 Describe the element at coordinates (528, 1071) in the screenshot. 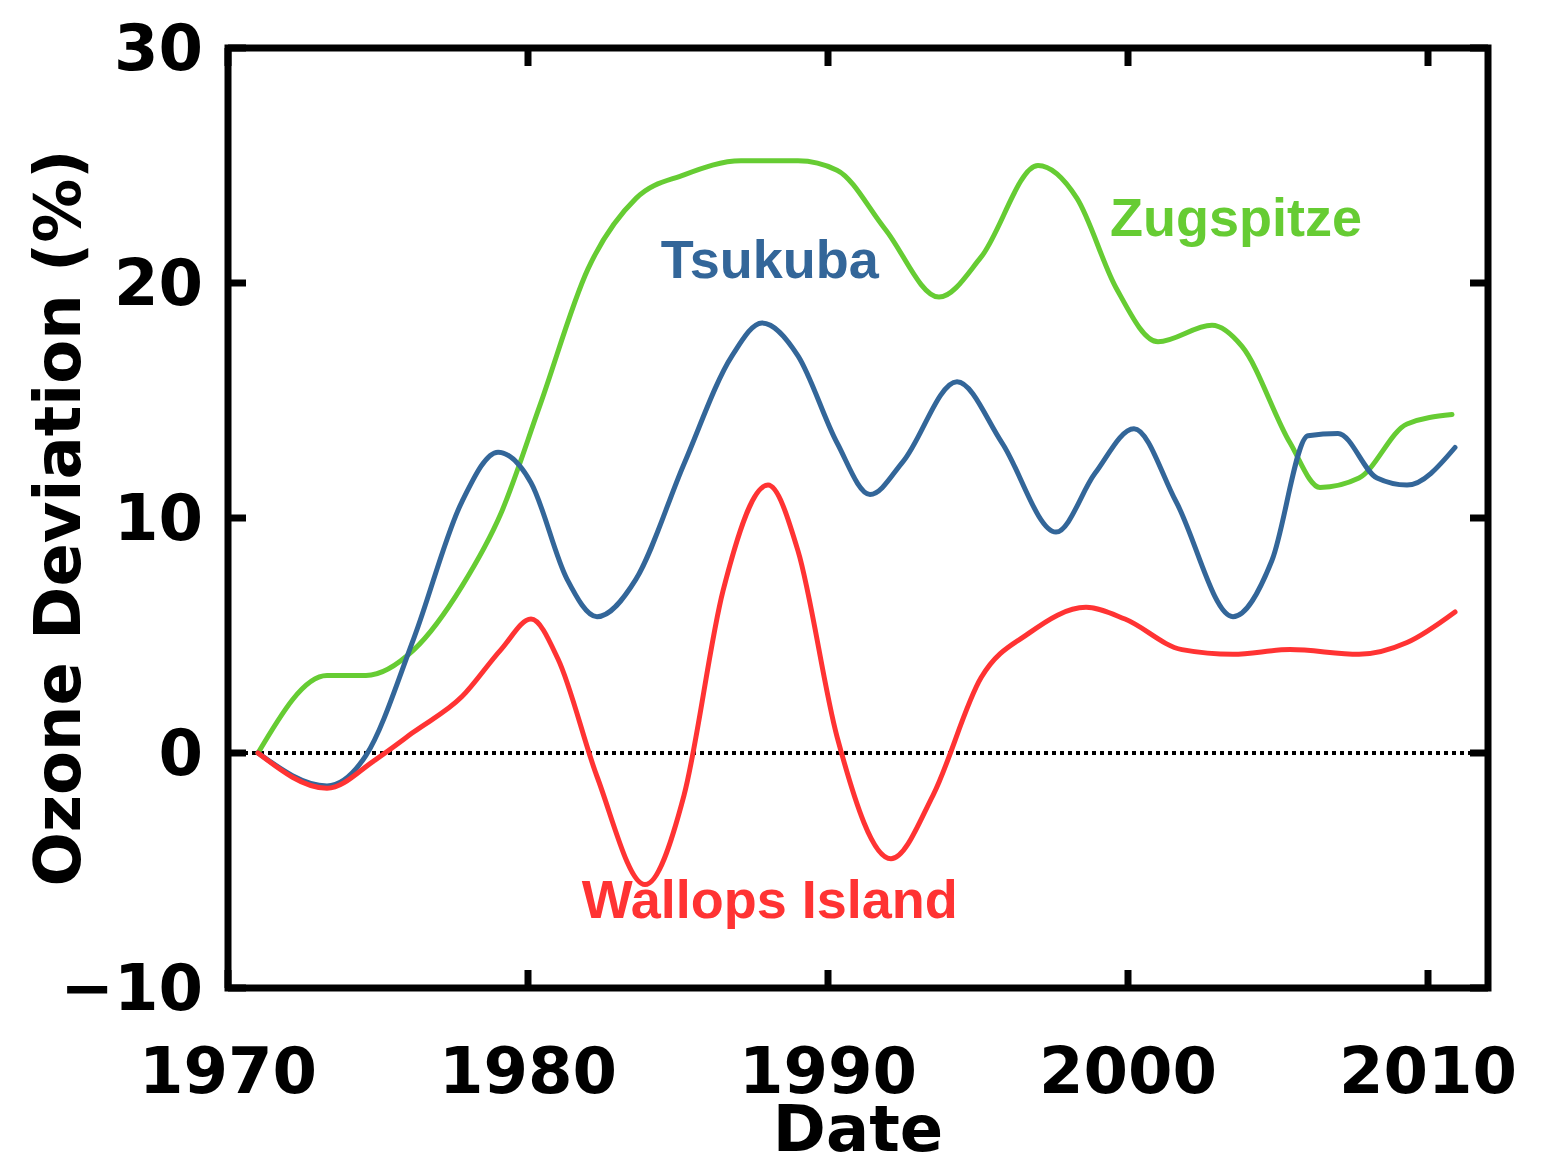

I see `x-tick-label: 1980` at that location.